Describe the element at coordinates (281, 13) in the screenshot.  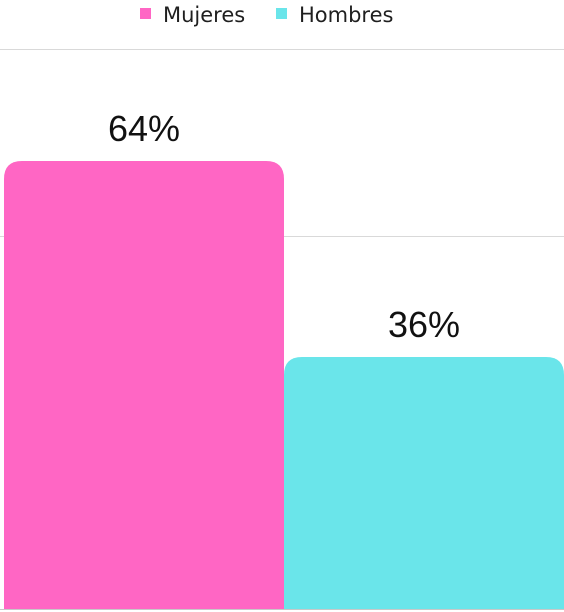
I see `legend-swatch-hombres` at that location.